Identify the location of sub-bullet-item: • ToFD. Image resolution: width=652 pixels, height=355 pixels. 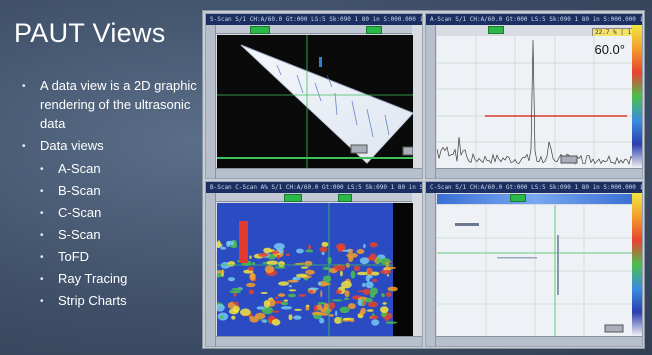
(118, 257).